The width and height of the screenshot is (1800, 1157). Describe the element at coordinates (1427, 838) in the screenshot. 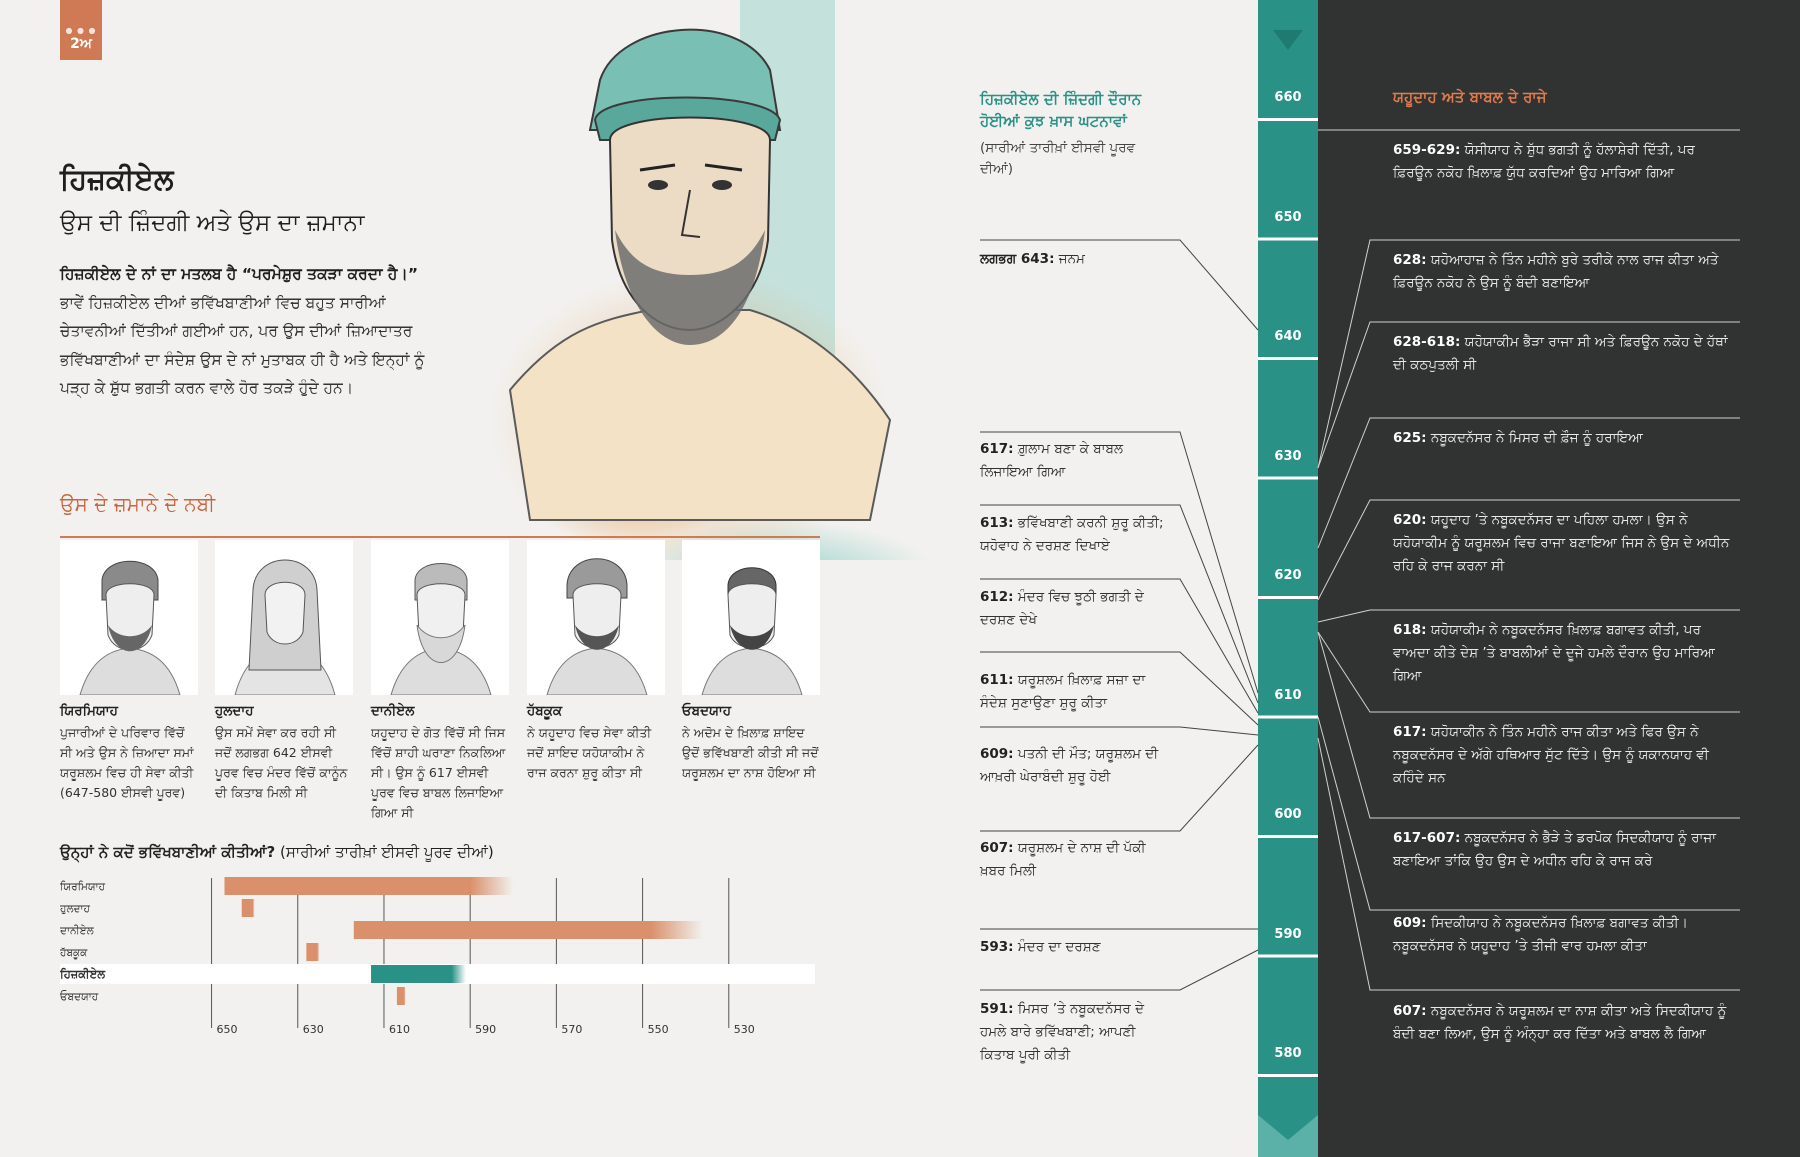

I see `king-date: 617-607:` at that location.